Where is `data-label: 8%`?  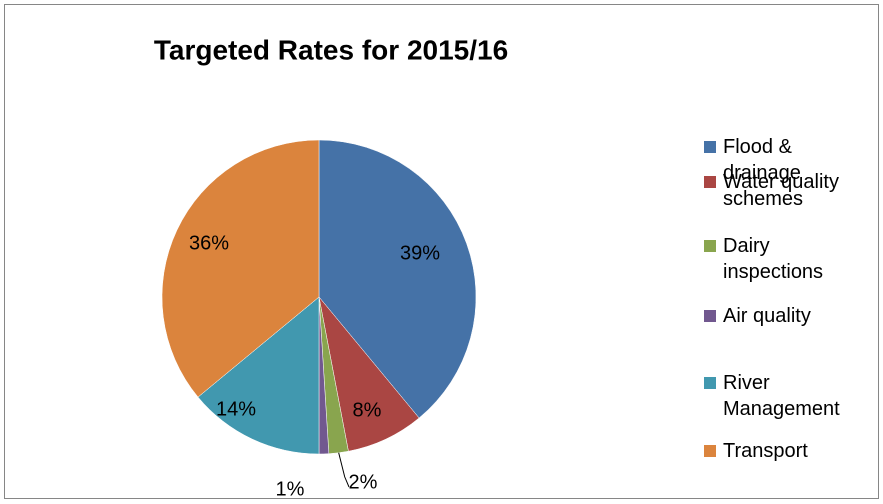
data-label: 8% is located at coordinates (367, 410).